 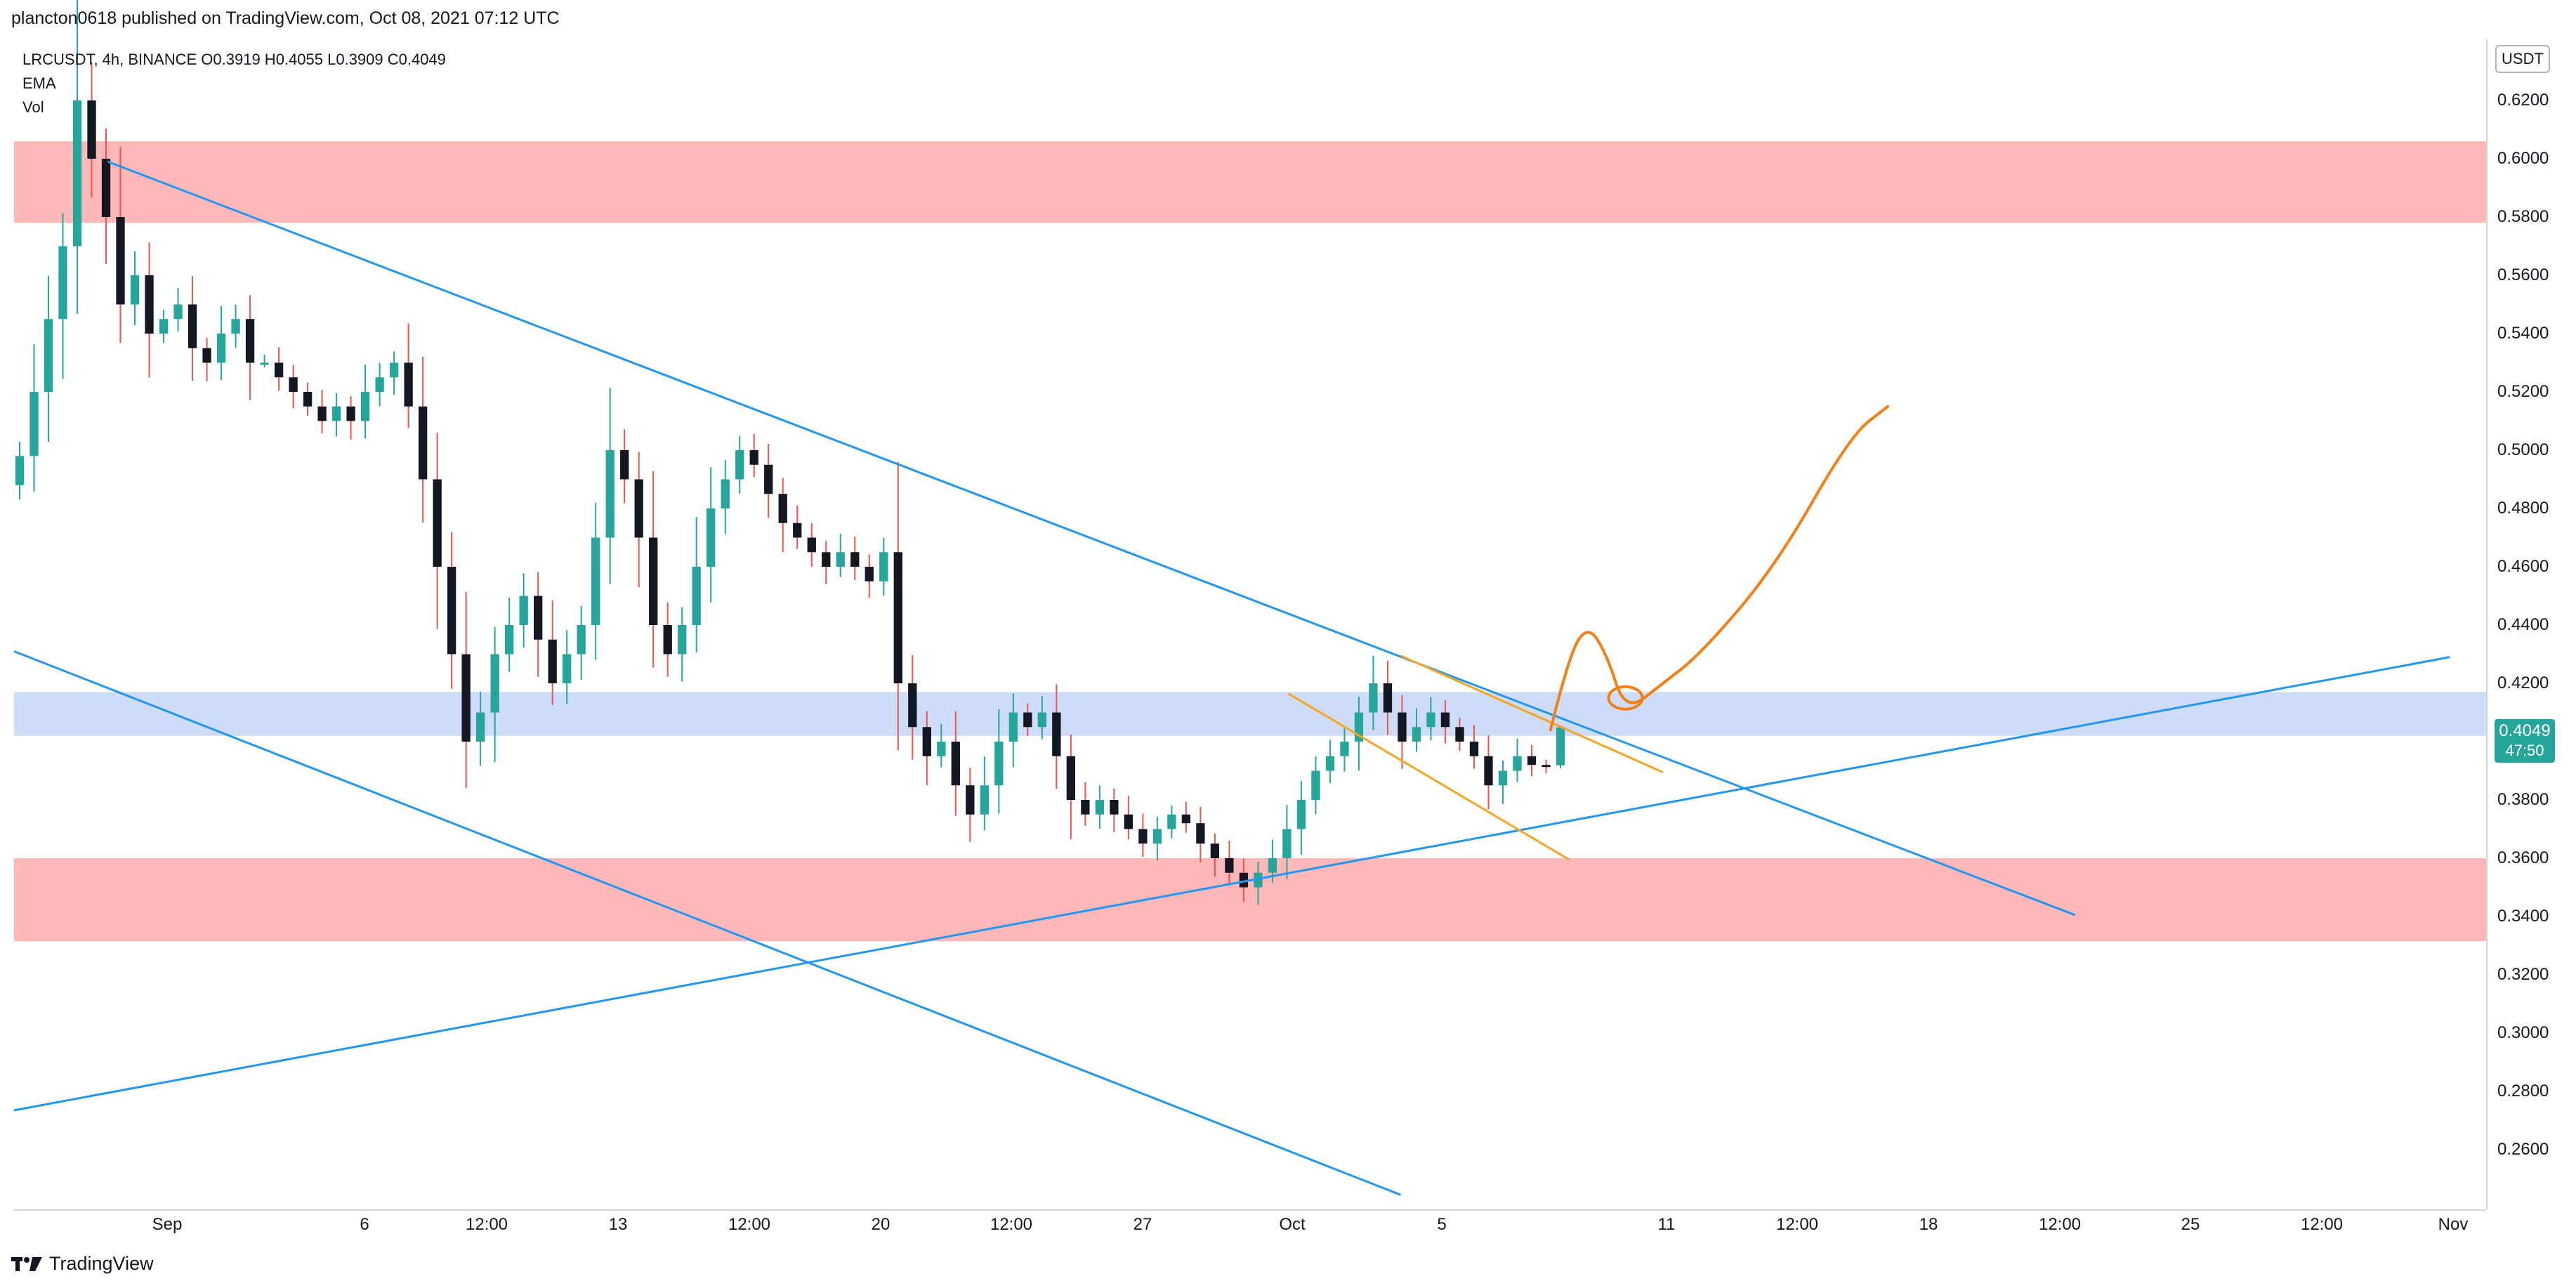 I want to click on time-tick-label: Nov, so click(x=2453, y=1224).